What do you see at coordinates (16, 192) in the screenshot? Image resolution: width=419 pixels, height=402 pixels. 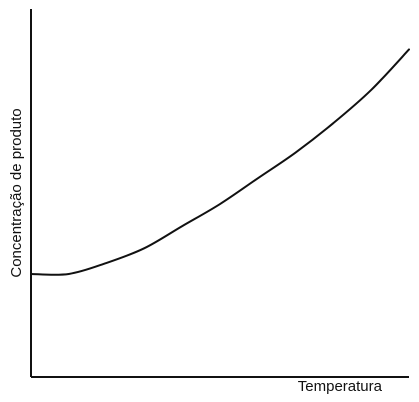 I see `y-axis-label: Concentração de produto` at bounding box center [16, 192].